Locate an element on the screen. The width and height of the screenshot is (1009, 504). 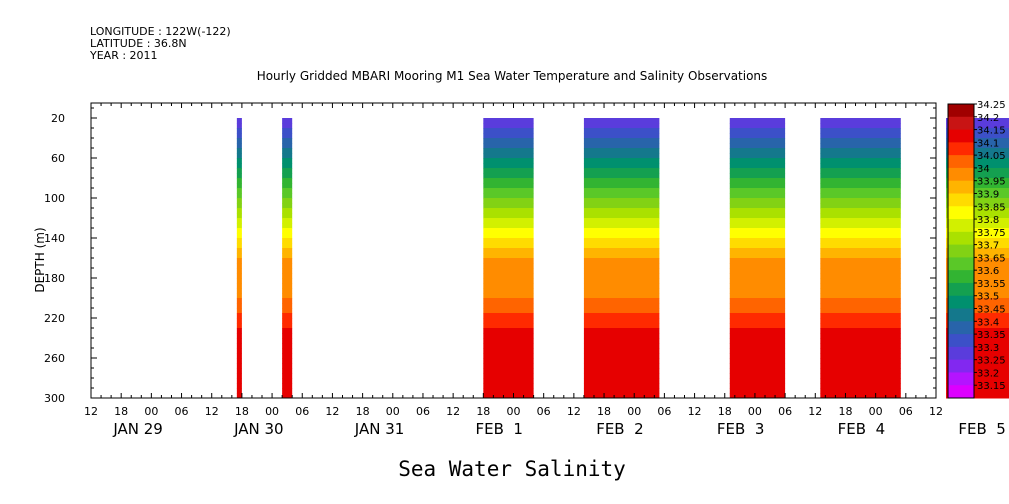
colorbar-label: 34.25 is located at coordinates (991, 105).